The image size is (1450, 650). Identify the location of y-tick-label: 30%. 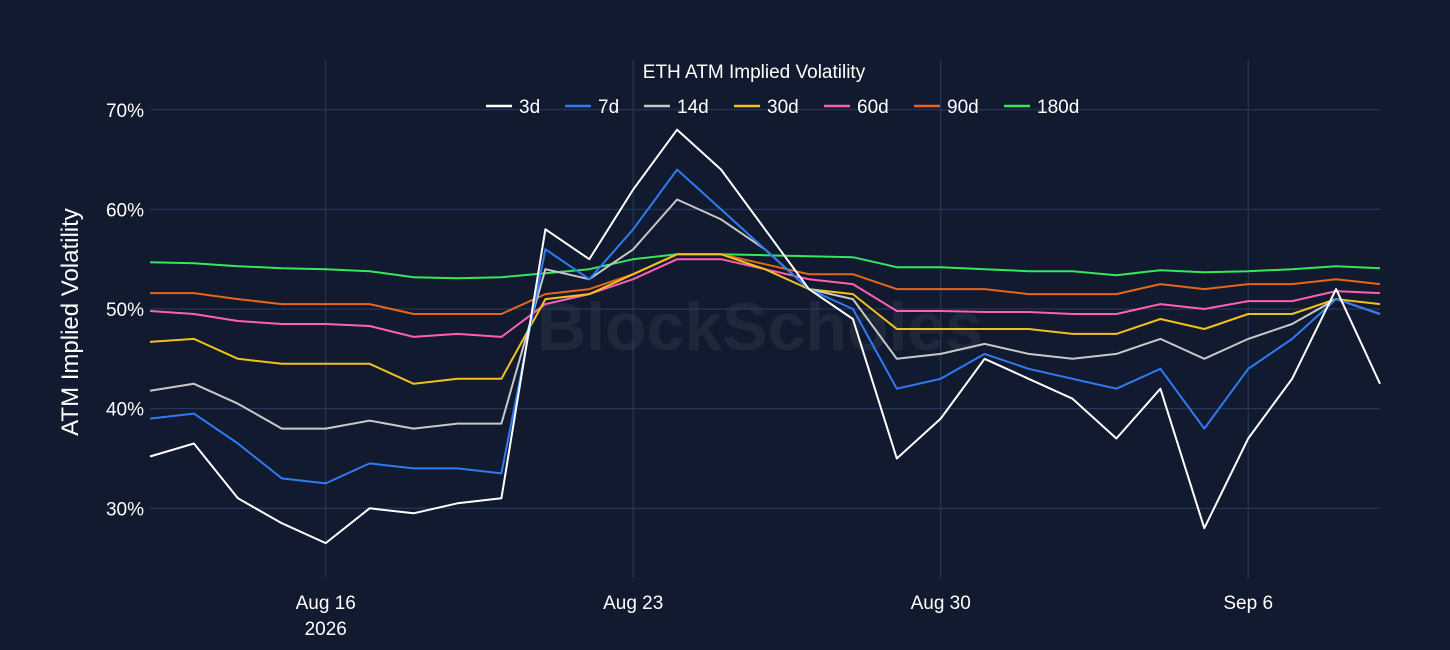
(125, 509).